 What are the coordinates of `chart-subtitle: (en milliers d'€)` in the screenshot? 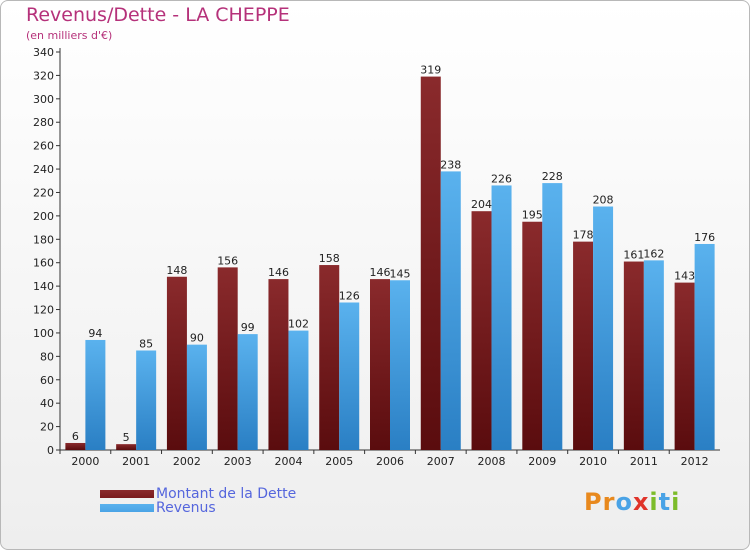 It's located at (69, 35).